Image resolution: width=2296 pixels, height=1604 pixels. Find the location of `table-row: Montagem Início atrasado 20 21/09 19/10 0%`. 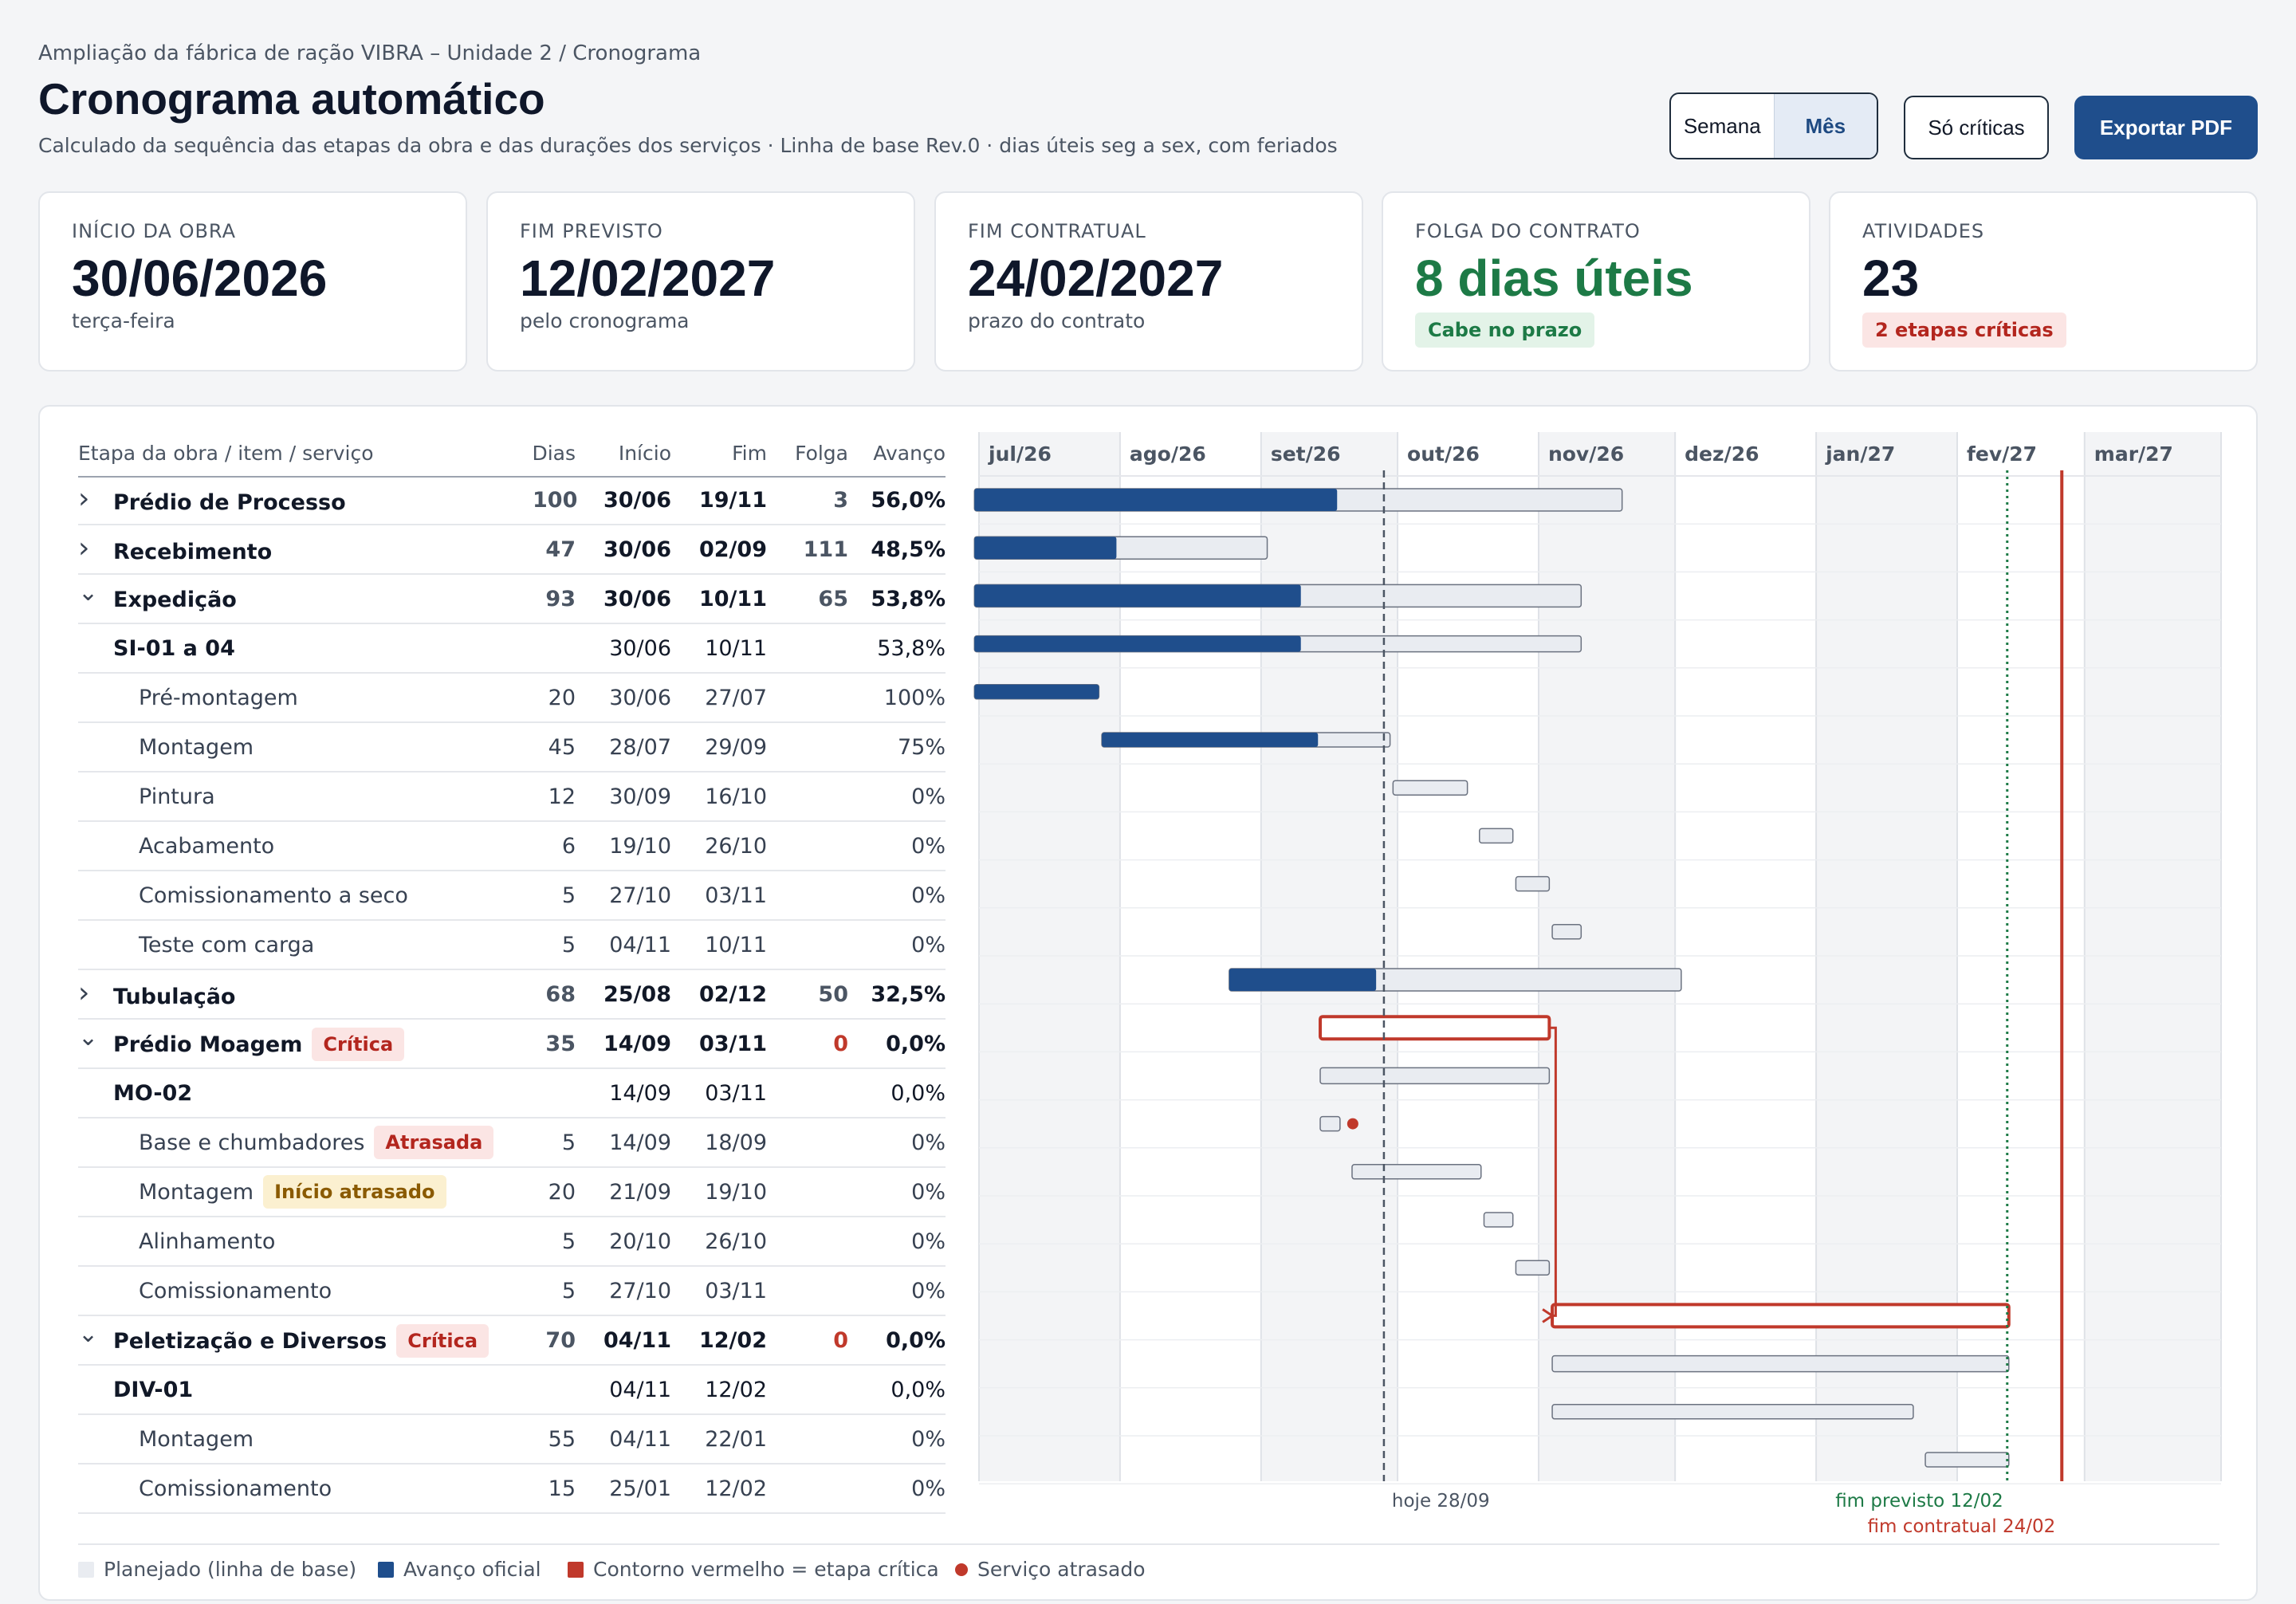

table-row: Montagem Início atrasado 20 21/09 19/10 0% is located at coordinates (512, 1192).